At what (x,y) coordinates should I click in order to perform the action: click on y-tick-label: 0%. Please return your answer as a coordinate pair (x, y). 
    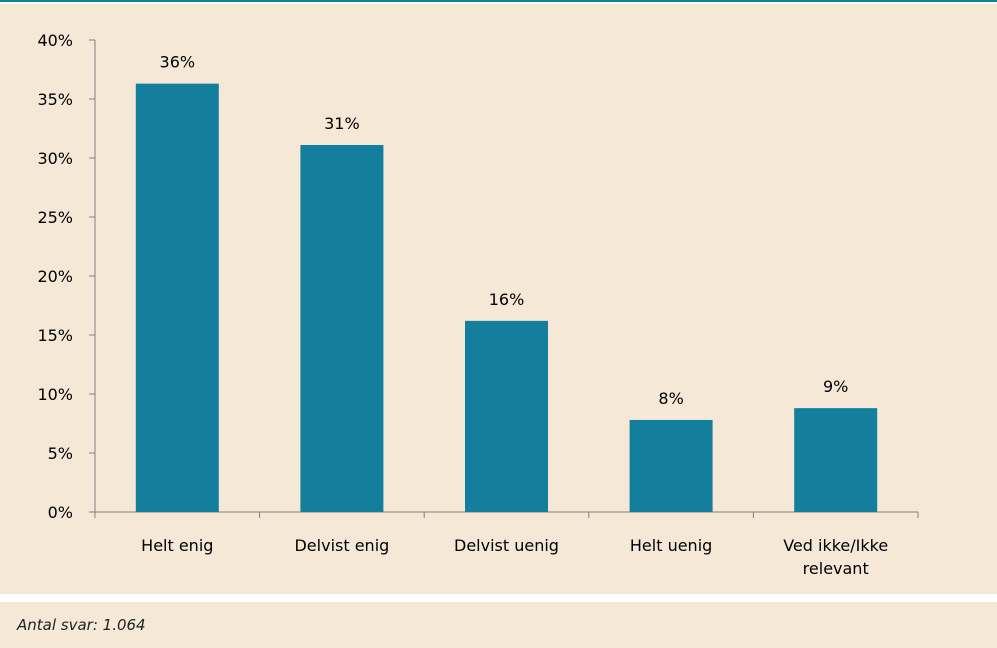
    Looking at the image, I should click on (60, 512).